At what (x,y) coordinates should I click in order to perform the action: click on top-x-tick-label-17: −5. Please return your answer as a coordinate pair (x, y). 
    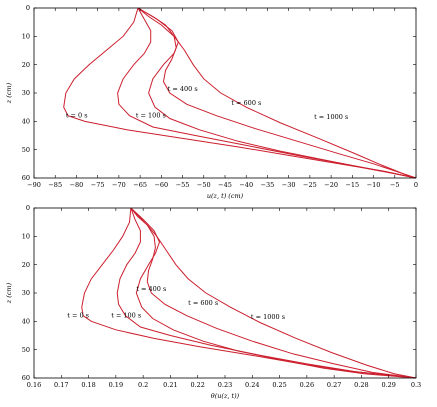
    Looking at the image, I should click on (395, 185).